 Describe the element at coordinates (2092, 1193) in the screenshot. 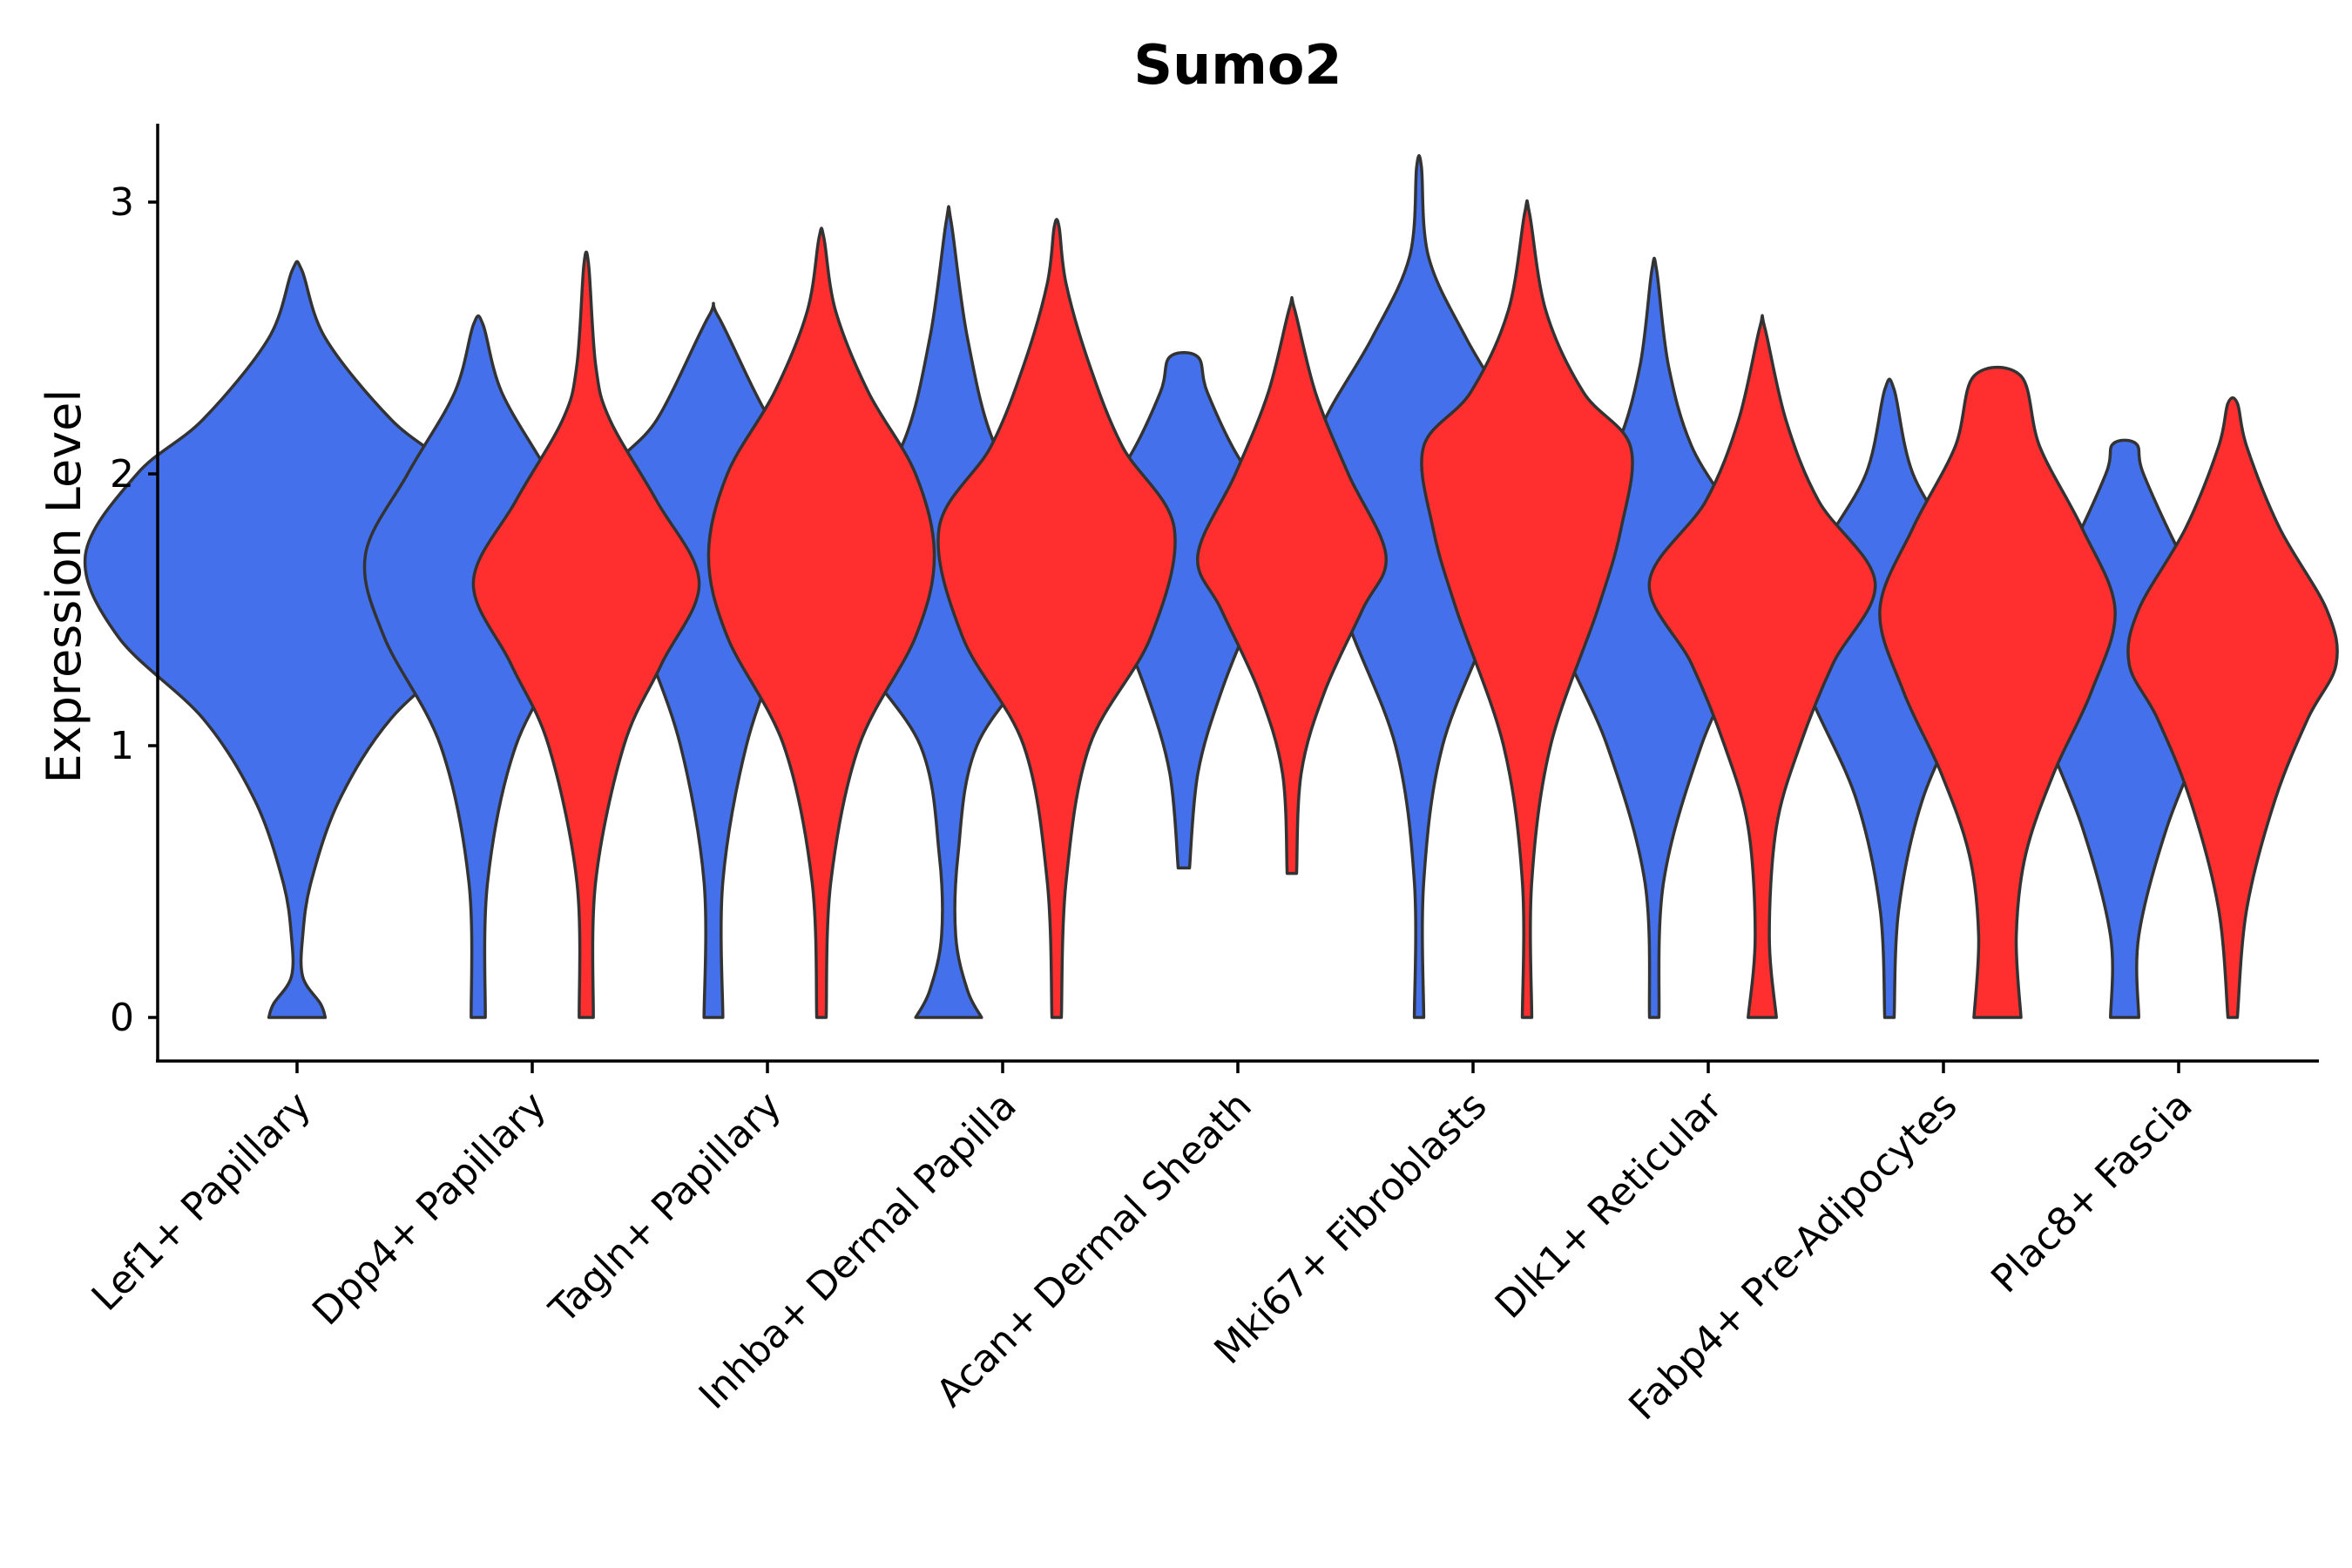

I see `x-tick-label-plac8-fascia: Plac8+ Fascia` at that location.